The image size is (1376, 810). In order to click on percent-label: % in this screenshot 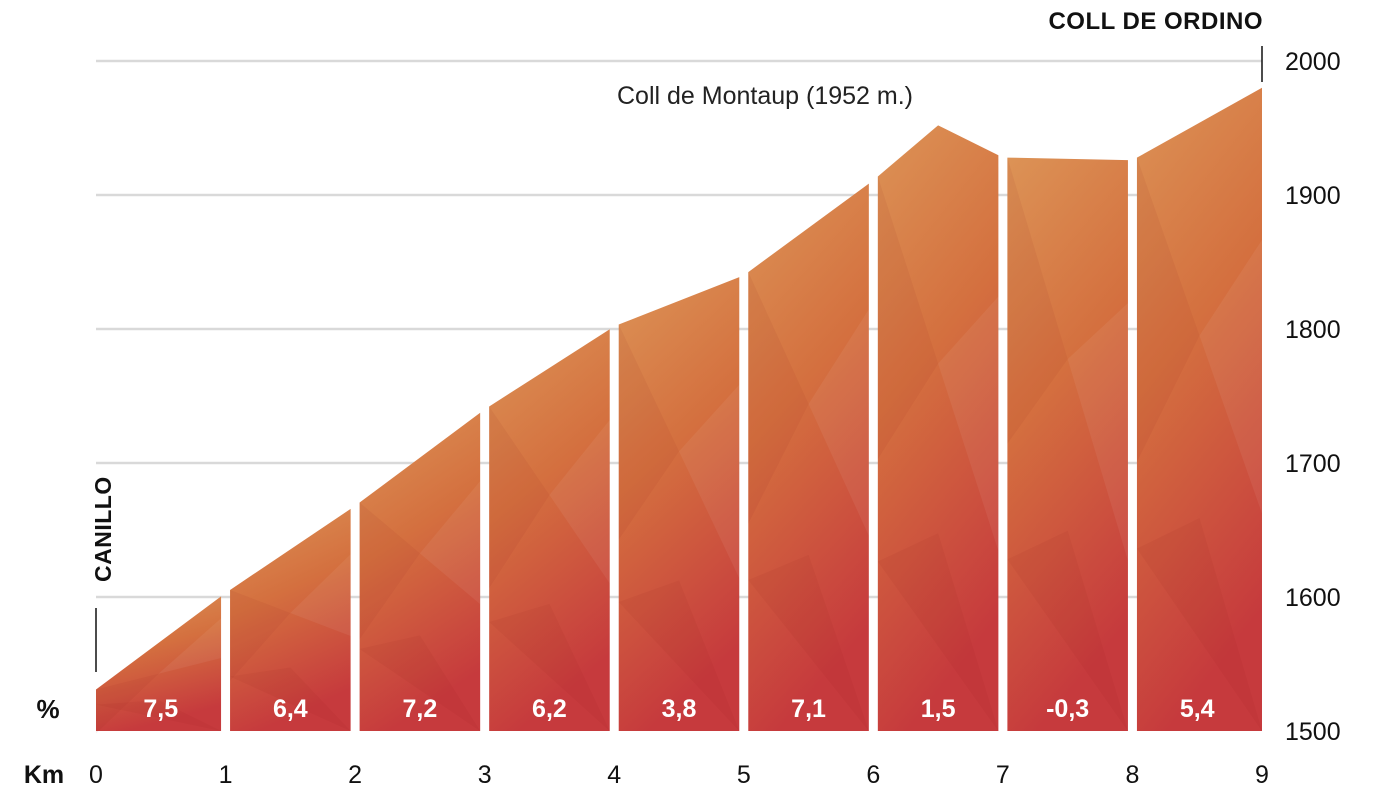, I will do `click(47, 709)`.